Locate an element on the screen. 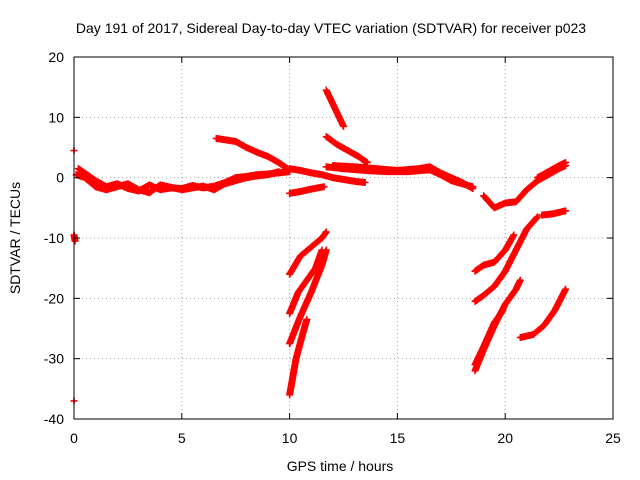 This screenshot has width=640, height=480. x-tick-label: 0 is located at coordinates (74, 438).